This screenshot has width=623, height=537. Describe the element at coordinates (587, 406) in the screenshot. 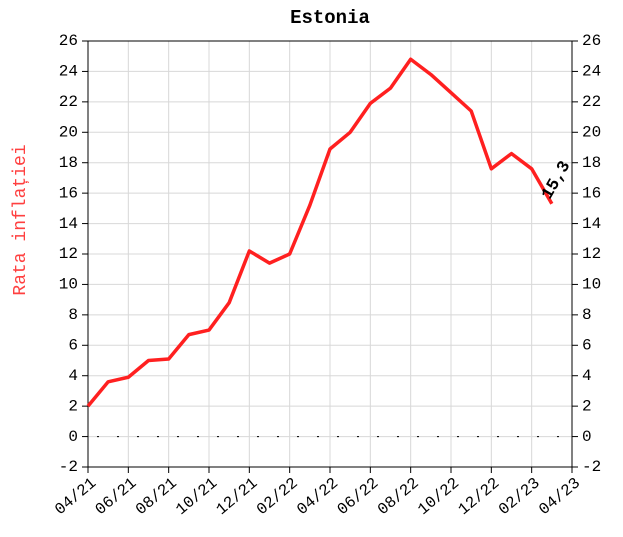

I see `y2-tick-label: 2` at that location.